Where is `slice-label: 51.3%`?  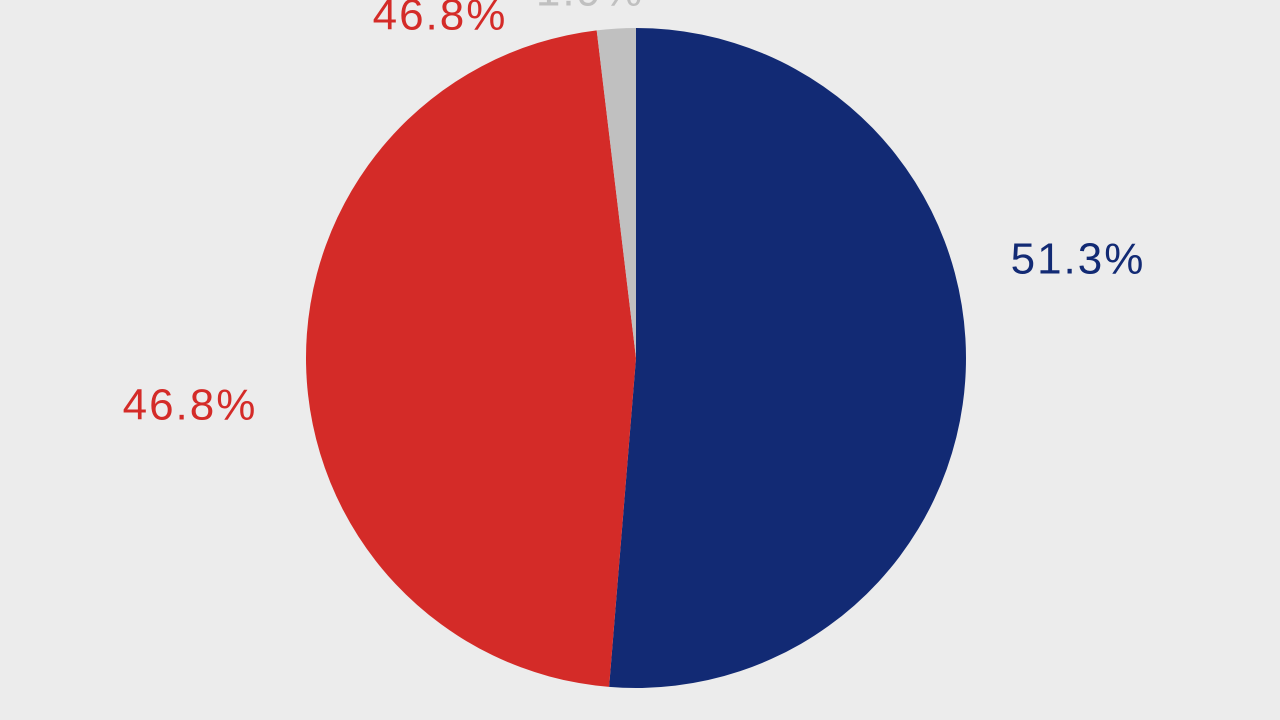 slice-label: 51.3% is located at coordinates (1078, 259).